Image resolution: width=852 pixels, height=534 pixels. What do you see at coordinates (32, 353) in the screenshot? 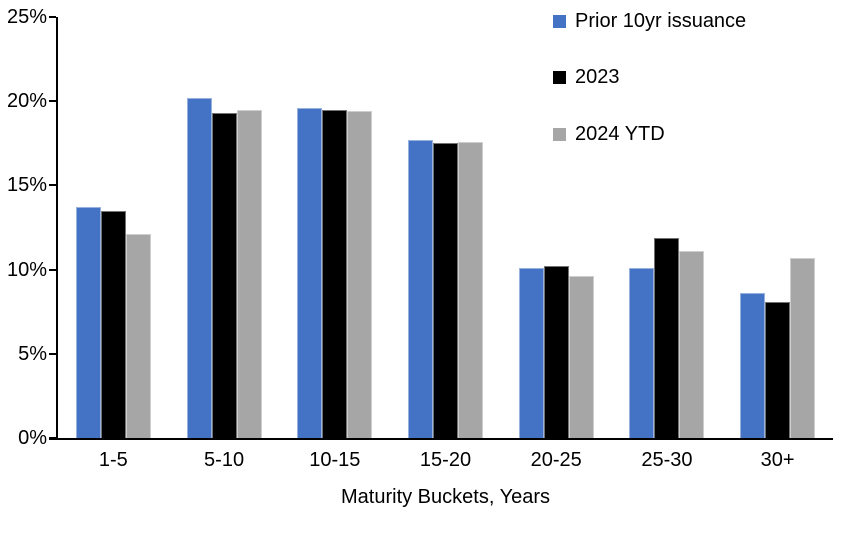
I see `y-tick-label: 5%` at bounding box center [32, 353].